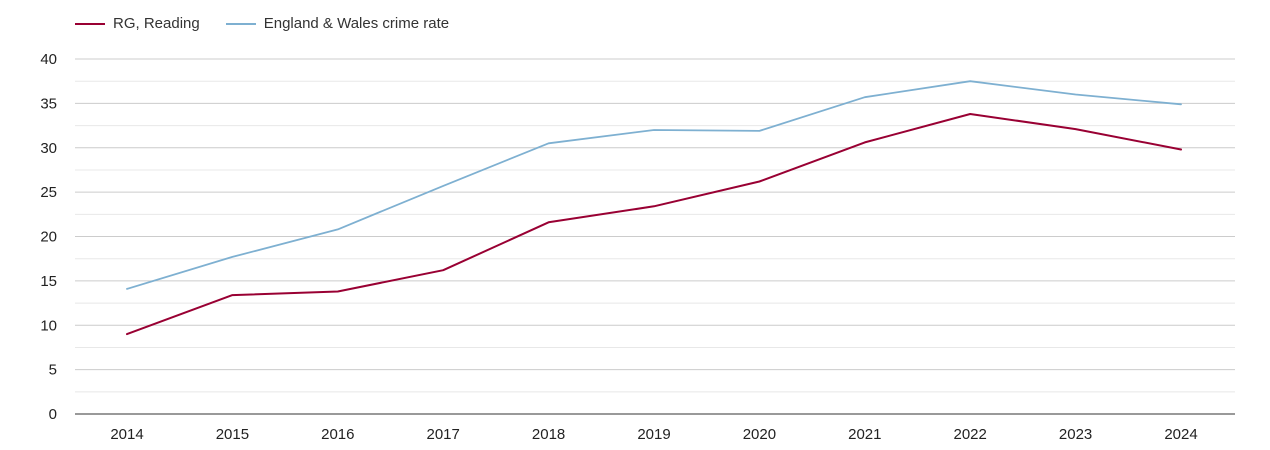 This screenshot has height=450, width=1270. Describe the element at coordinates (53, 370) in the screenshot. I see `y-tick-label: 5` at that location.